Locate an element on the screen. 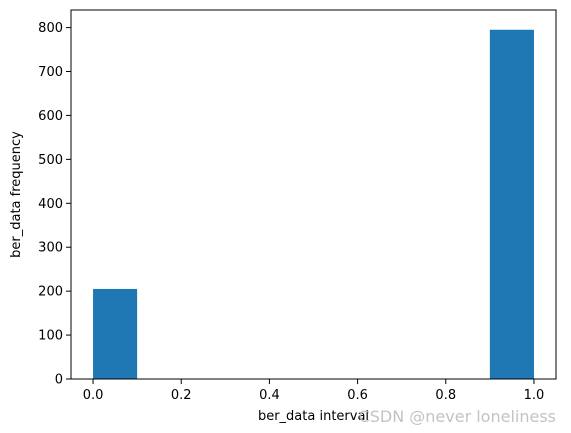 The image size is (571, 433). x-tick-label: 0.2 is located at coordinates (181, 395).